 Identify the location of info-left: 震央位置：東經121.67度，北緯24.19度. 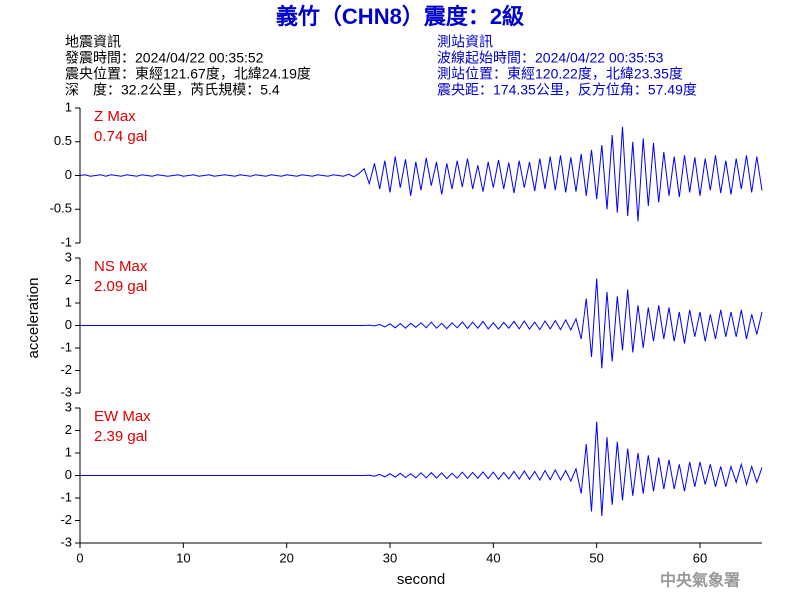
(188, 74).